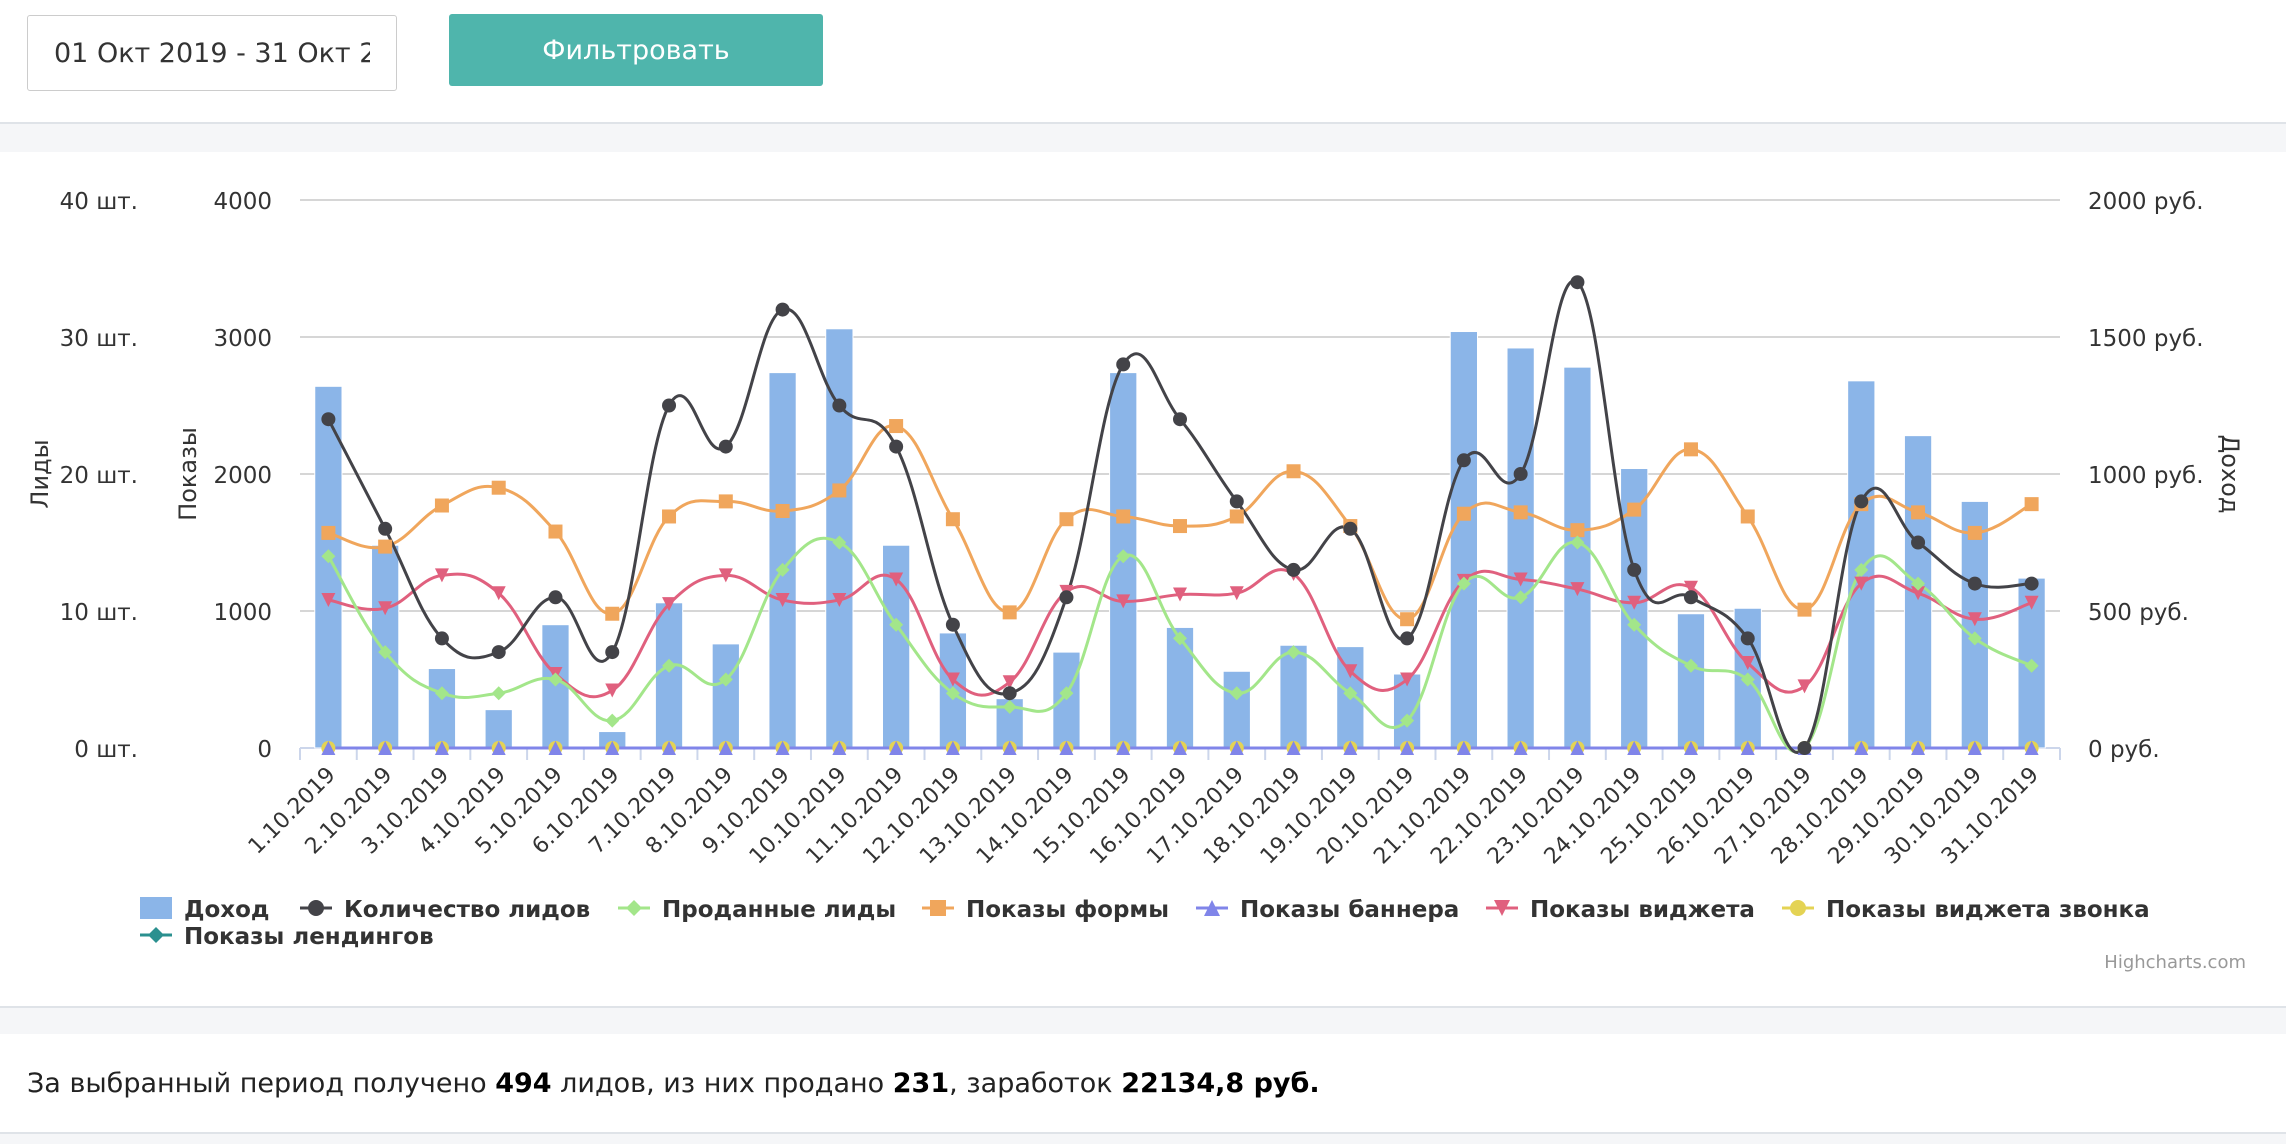 The height and width of the screenshot is (1144, 2286). What do you see at coordinates (722, 1083) in the screenshot?
I see `summary-mid1: лидов, из них продано` at bounding box center [722, 1083].